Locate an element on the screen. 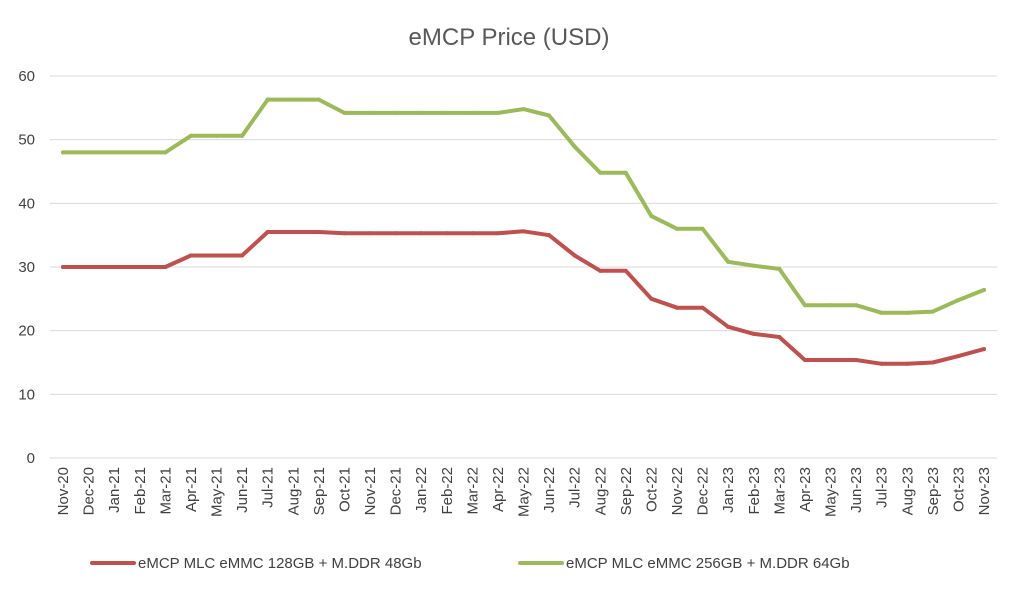  x-tick-label: Feb-22 is located at coordinates (447, 491).